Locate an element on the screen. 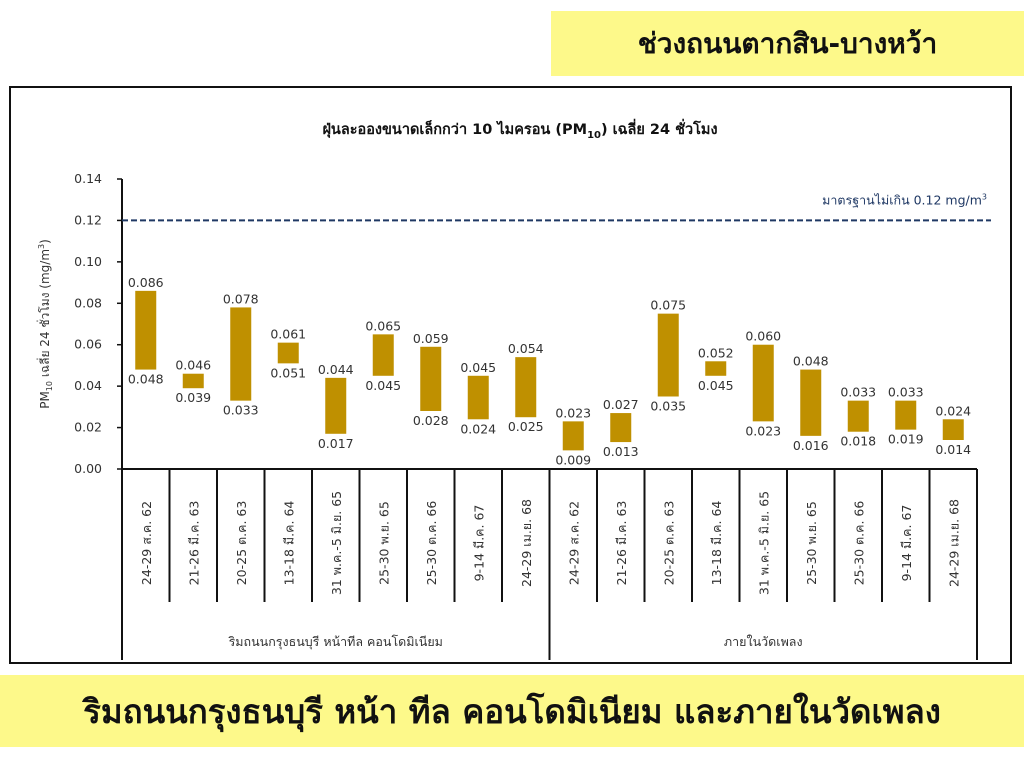 The image size is (1024, 768). location-title-banner: ช่วงถนนตากสิน-บางหว้า is located at coordinates (787, 43).